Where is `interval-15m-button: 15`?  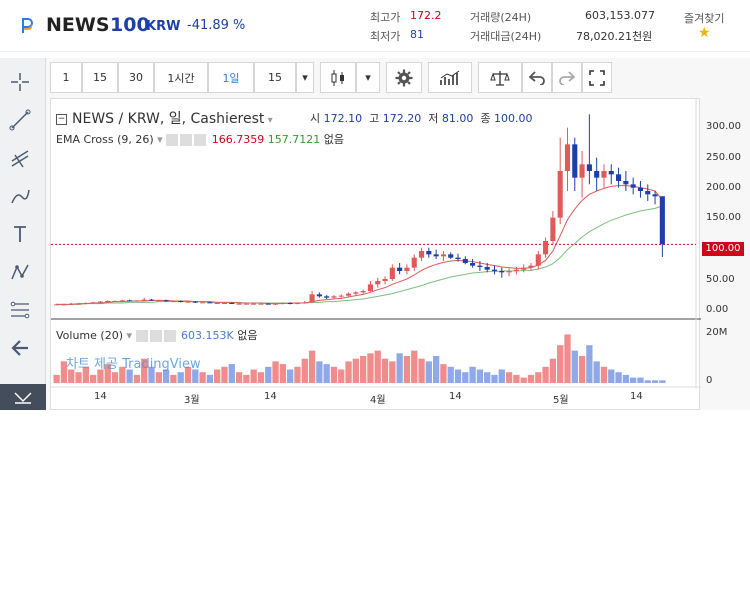
interval-15m-button: 15 is located at coordinates (100, 77).